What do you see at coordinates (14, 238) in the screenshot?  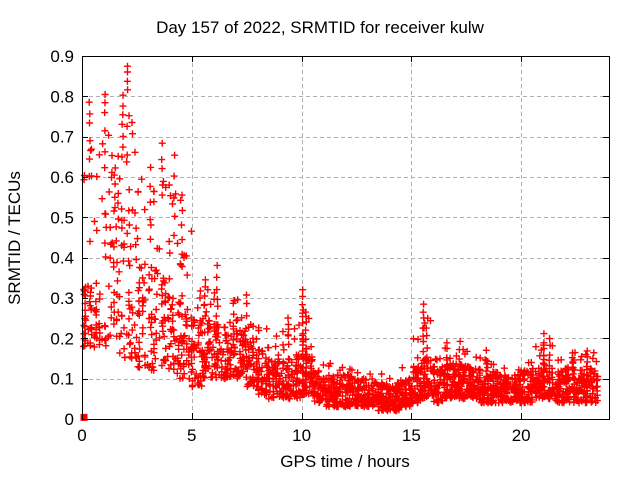 I see `y-axis-label: SRMTID / TECUs` at bounding box center [14, 238].